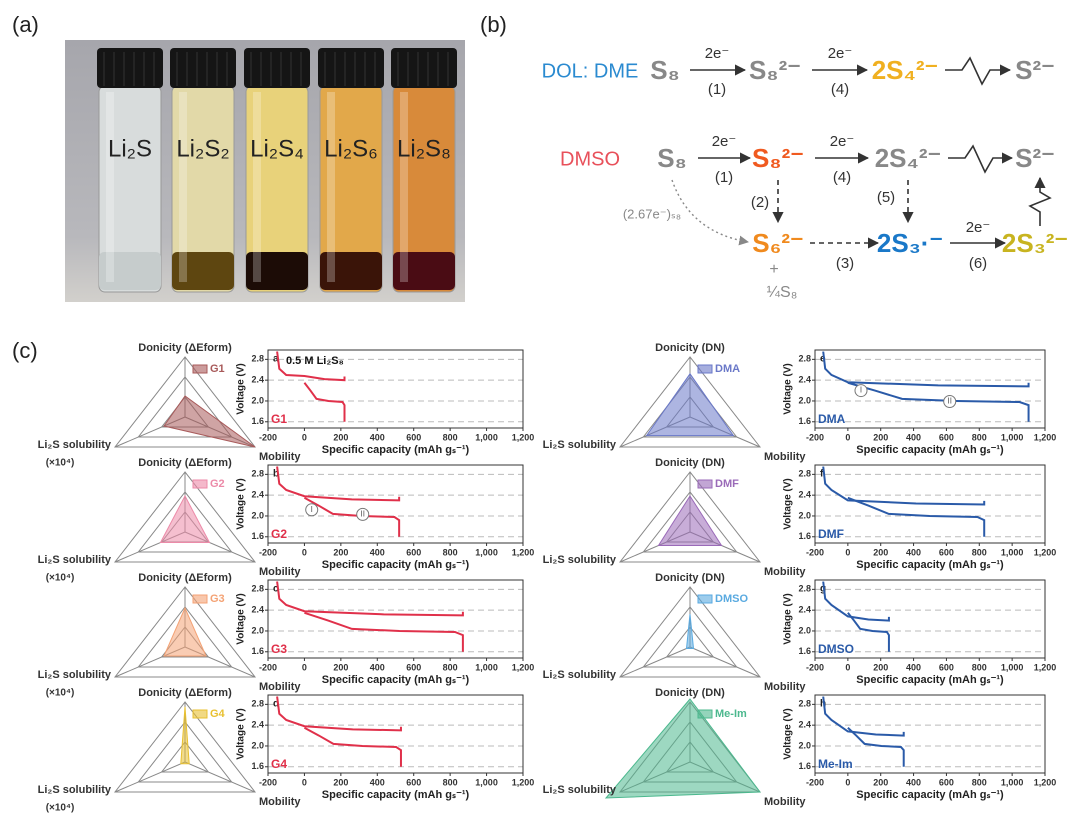  What do you see at coordinates (217, 484) in the screenshot?
I see `legend-label: G2` at bounding box center [217, 484].